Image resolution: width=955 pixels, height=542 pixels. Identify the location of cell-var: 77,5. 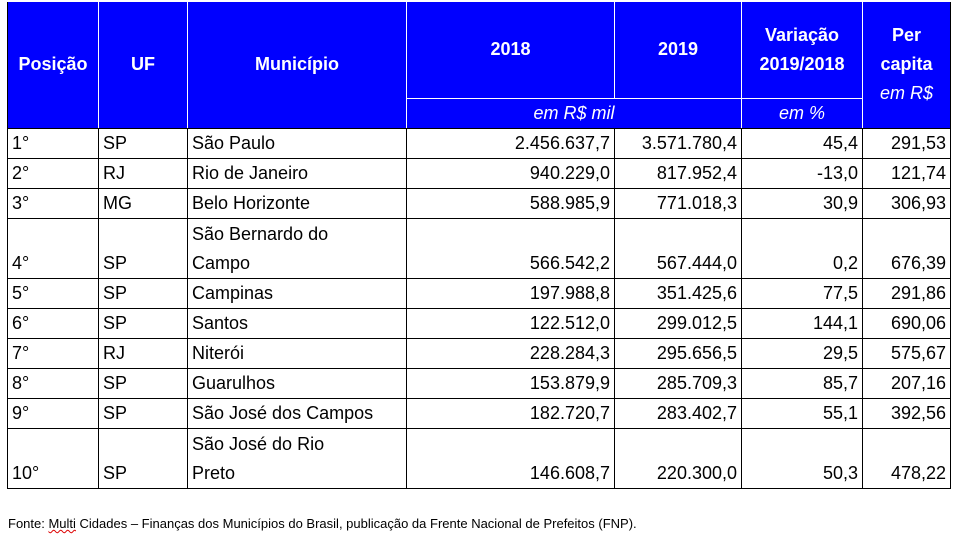
(802, 293).